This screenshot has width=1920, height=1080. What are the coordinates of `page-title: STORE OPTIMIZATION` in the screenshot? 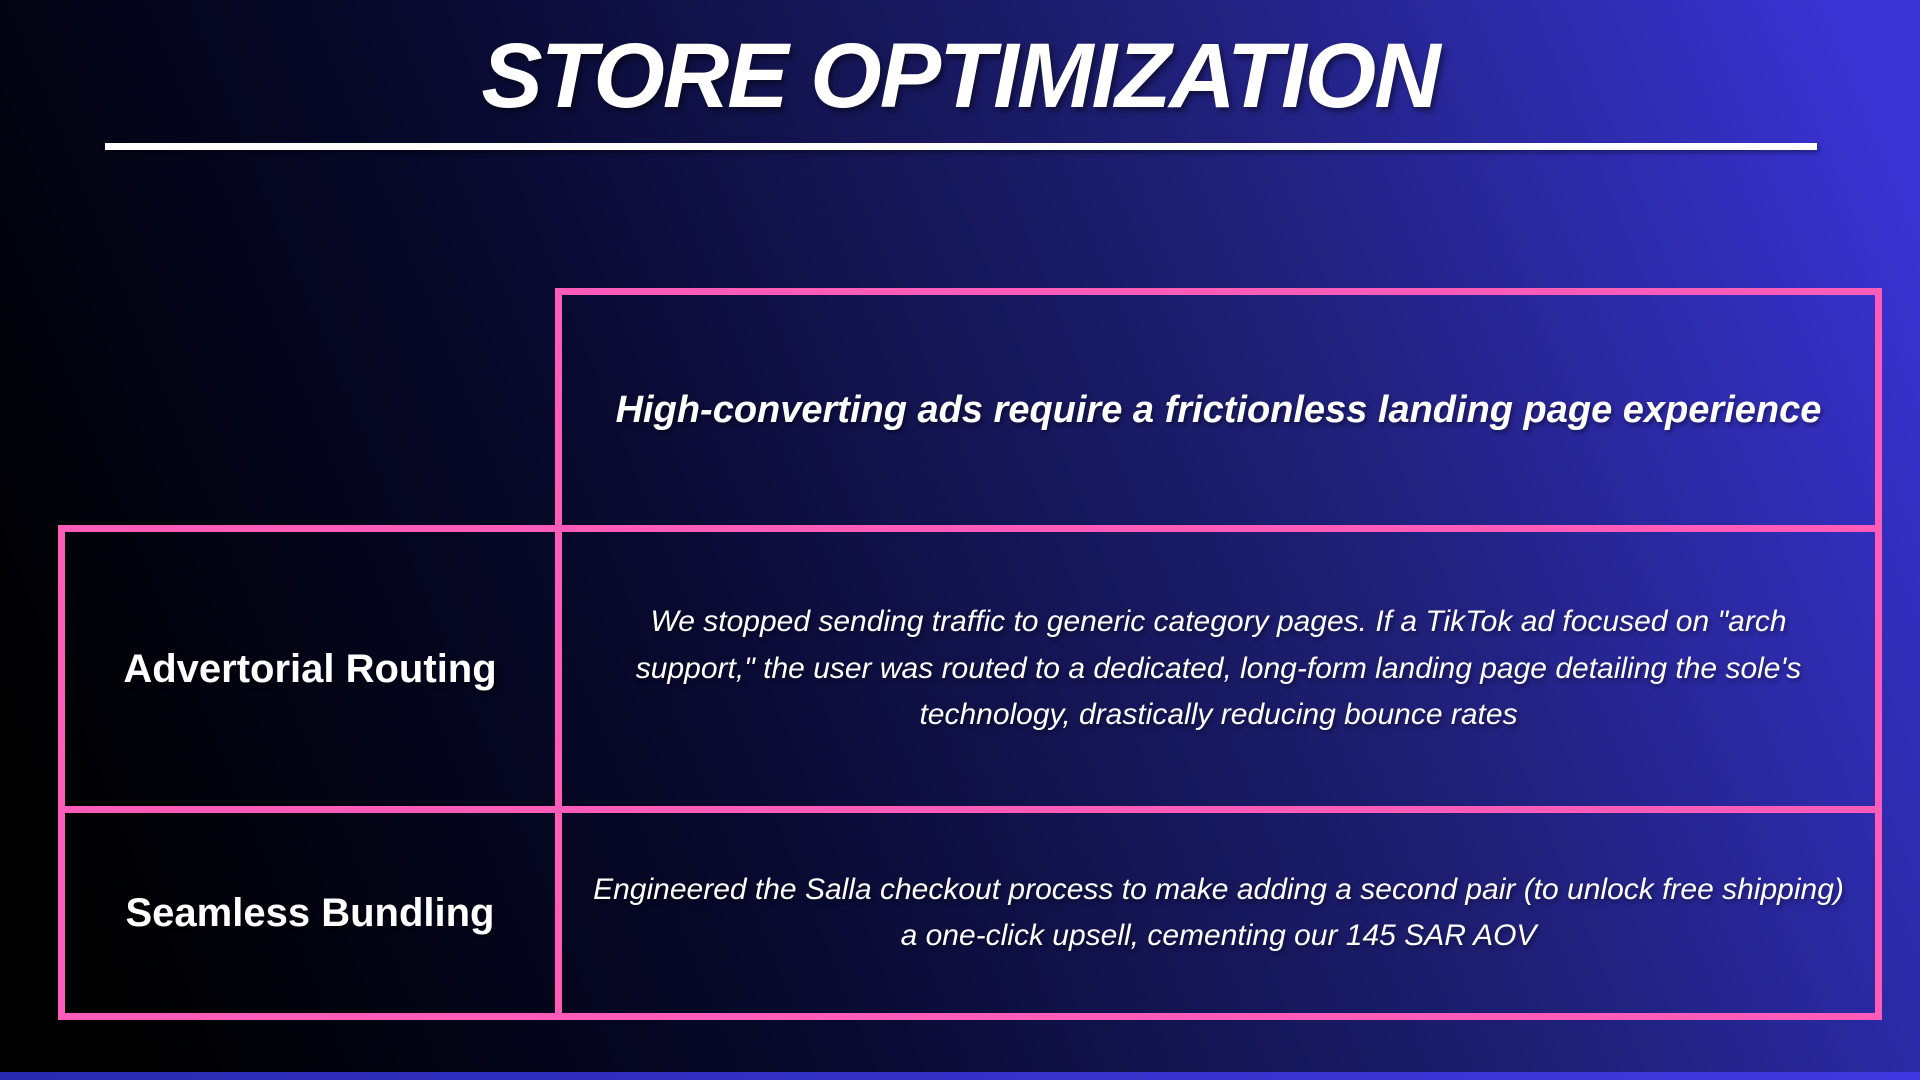 It's located at (960, 76).